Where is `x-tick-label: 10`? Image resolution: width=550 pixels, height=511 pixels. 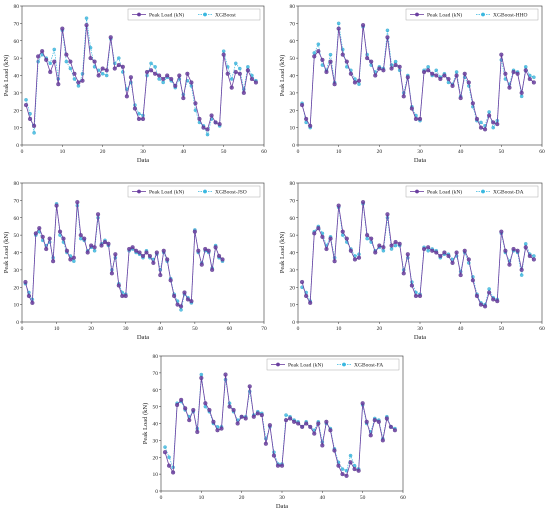
x-tick-label: 10 is located at coordinates (202, 498).